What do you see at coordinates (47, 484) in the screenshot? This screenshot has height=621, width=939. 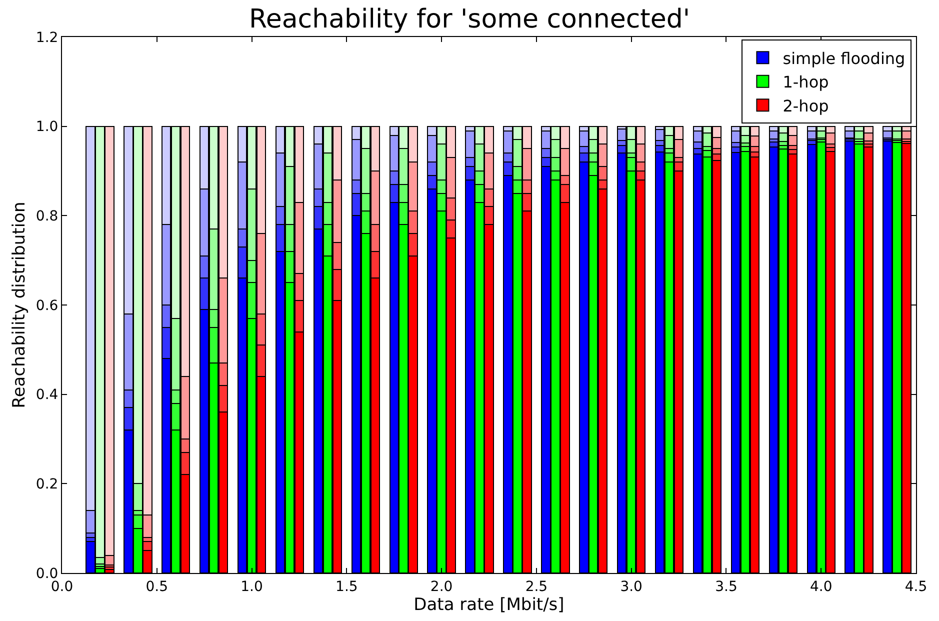 I see `y-tick-label: 0.2` at bounding box center [47, 484].